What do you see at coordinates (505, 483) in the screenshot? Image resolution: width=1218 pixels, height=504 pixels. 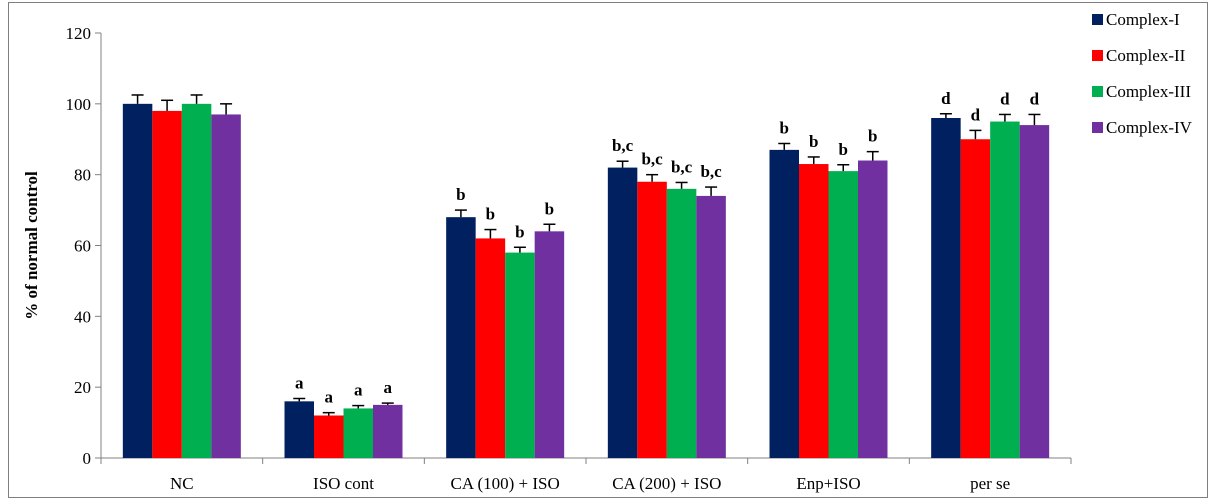 I see `x-tick-label: CA (100) + ISO` at bounding box center [505, 483].